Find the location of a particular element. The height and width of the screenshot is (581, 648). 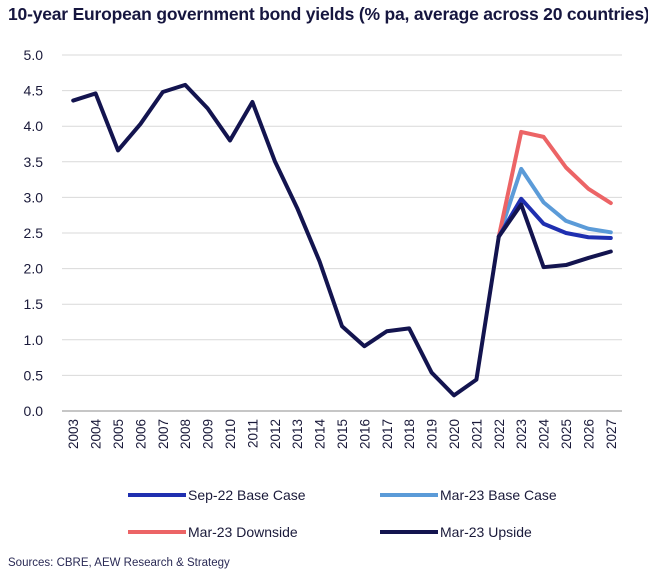

y-tick-label: 3.5 is located at coordinates (34, 162).